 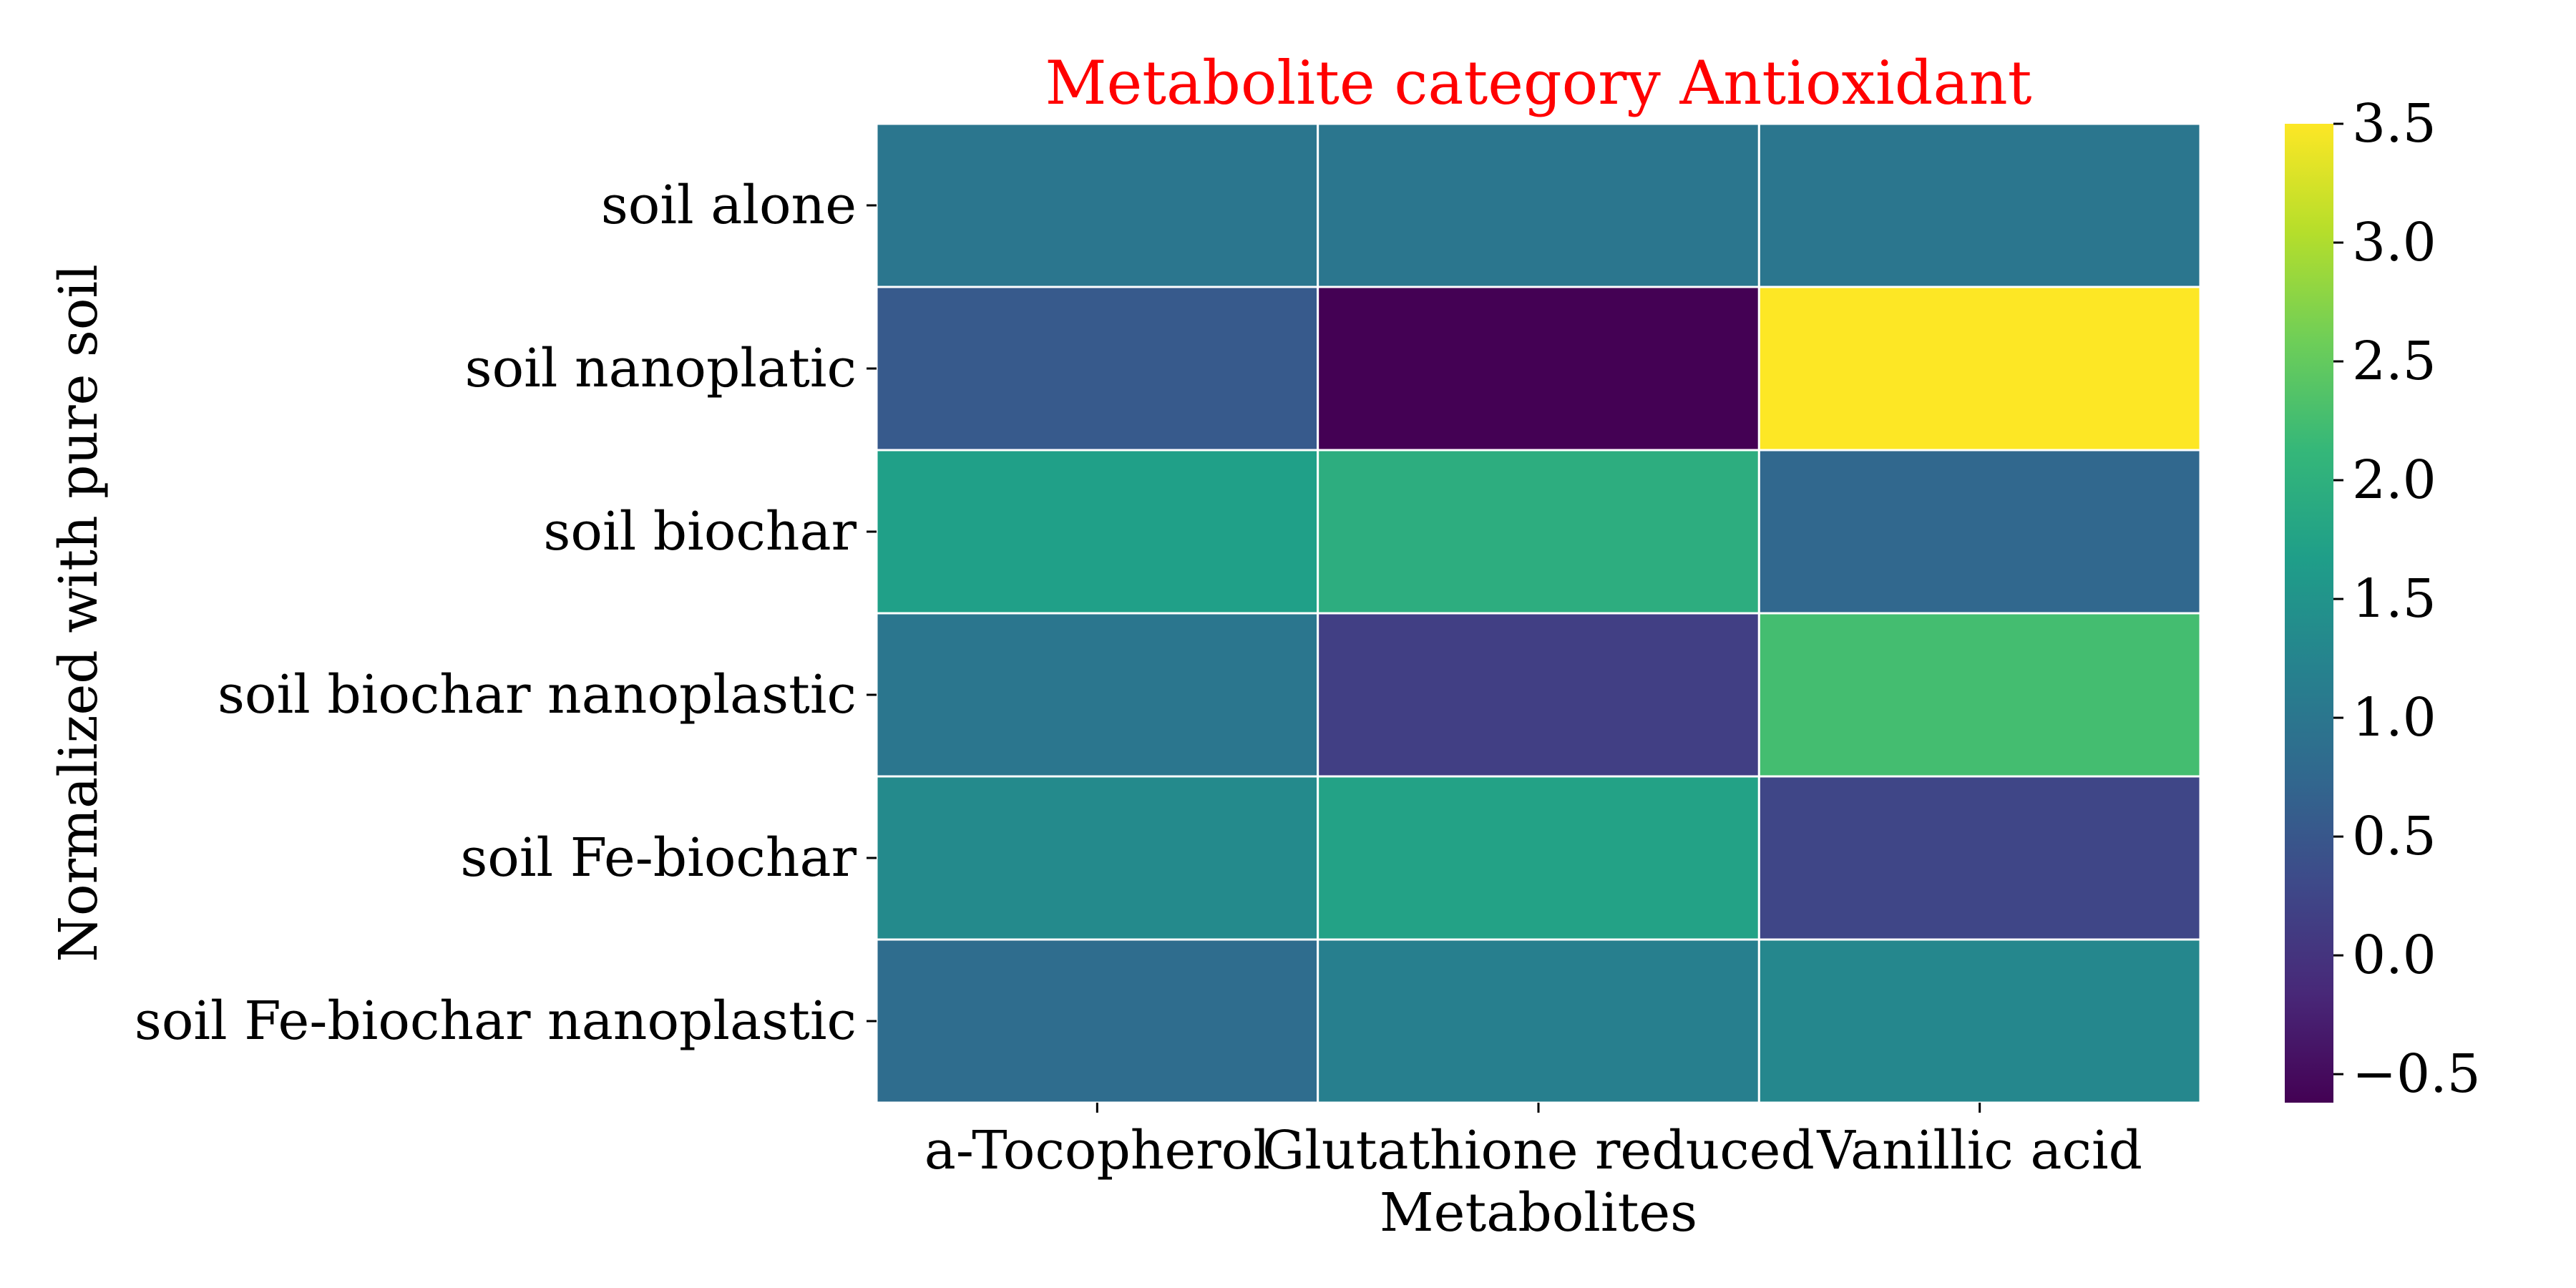 What do you see at coordinates (2394, 480) in the screenshot?
I see `colorbar-tick-label: 2.0` at bounding box center [2394, 480].